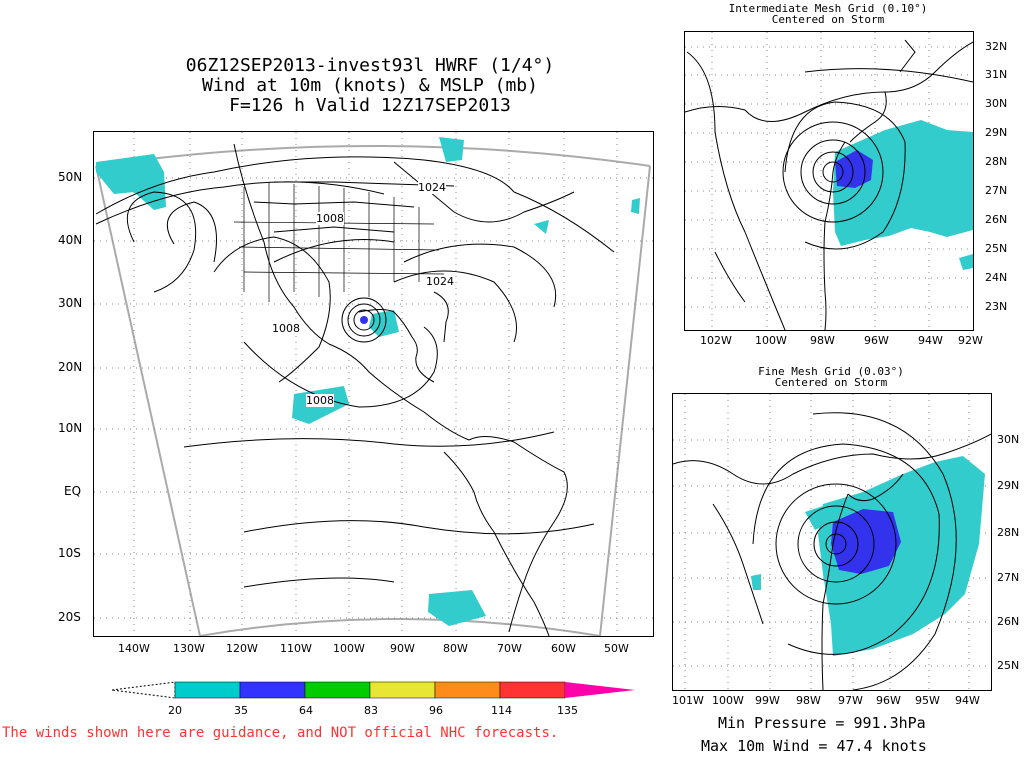 The height and width of the screenshot is (768, 1024). I want to click on contour-label-1008-b: 1008, so click(286, 328).